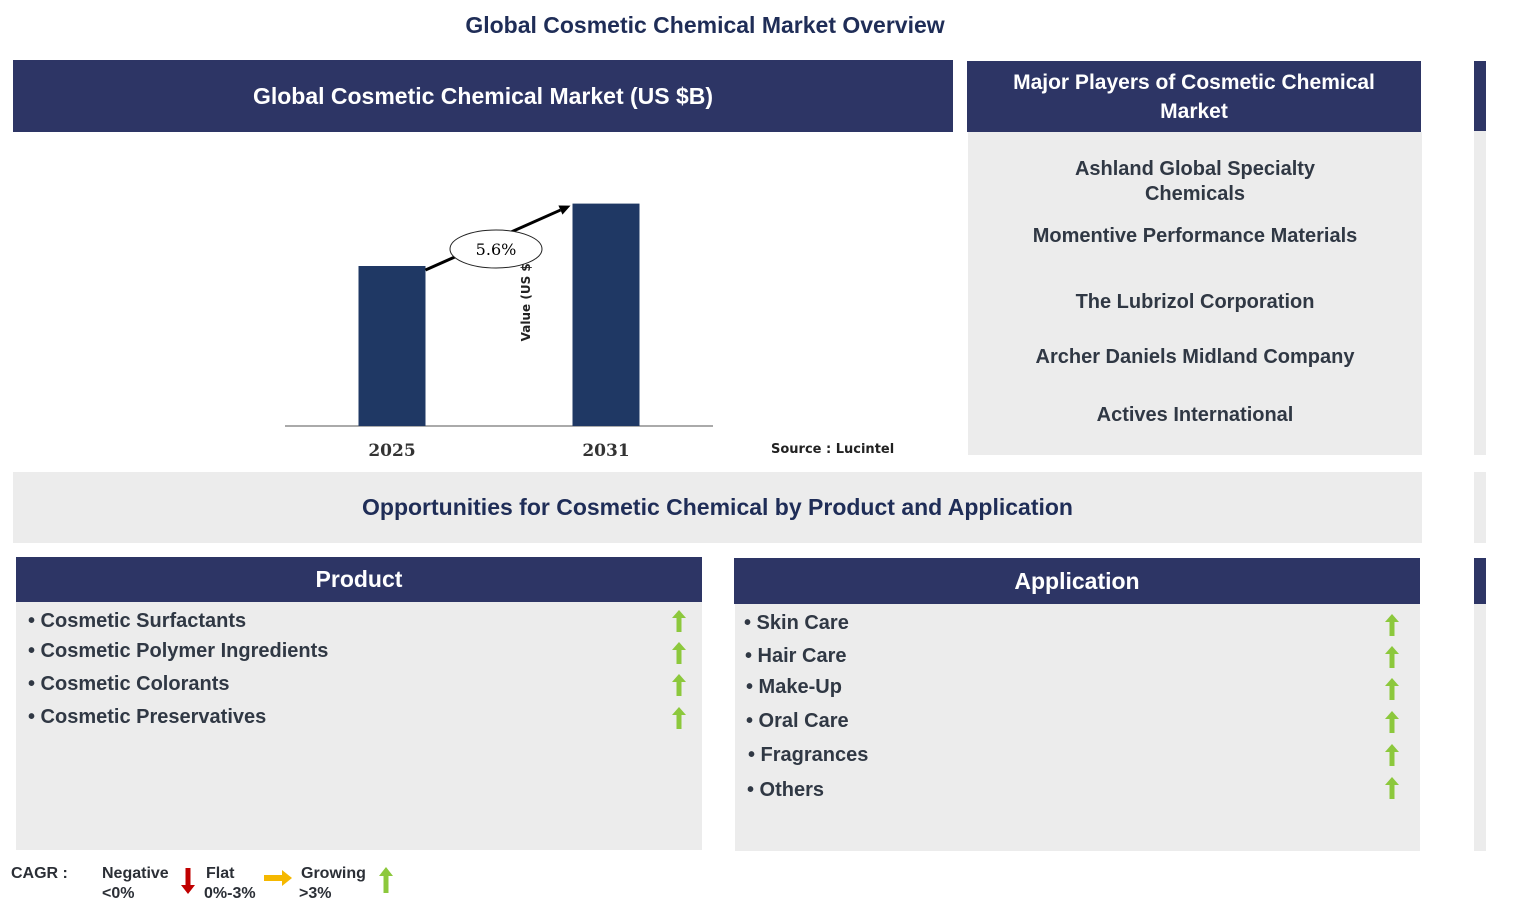 This screenshot has width=1537, height=919. I want to click on page-title: Global Cosmetic Chemical Market Overview, so click(705, 25).